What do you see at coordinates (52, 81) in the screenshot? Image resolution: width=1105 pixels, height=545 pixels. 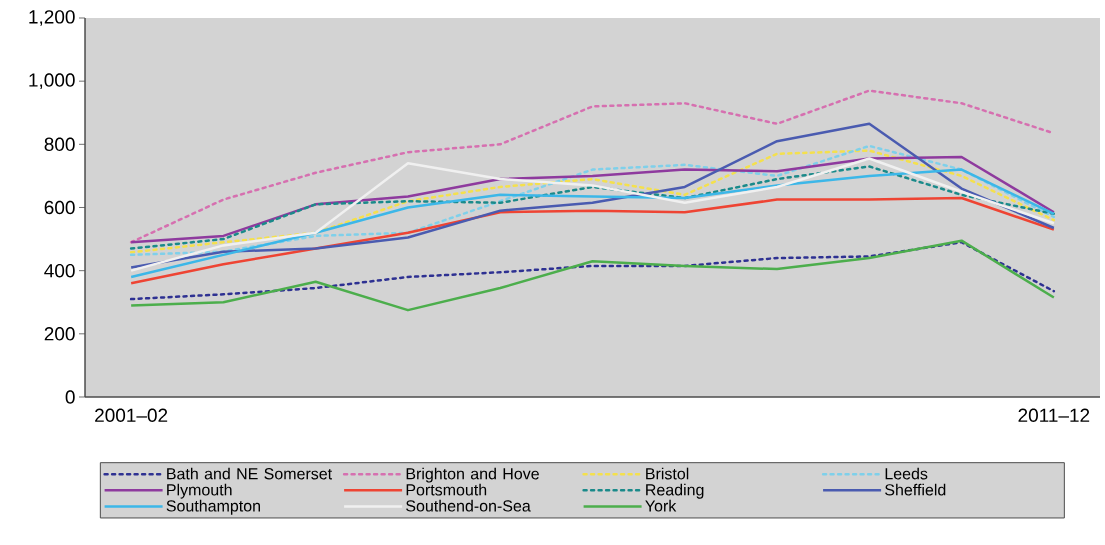 I see `y-tick-label: 1,000` at bounding box center [52, 81].